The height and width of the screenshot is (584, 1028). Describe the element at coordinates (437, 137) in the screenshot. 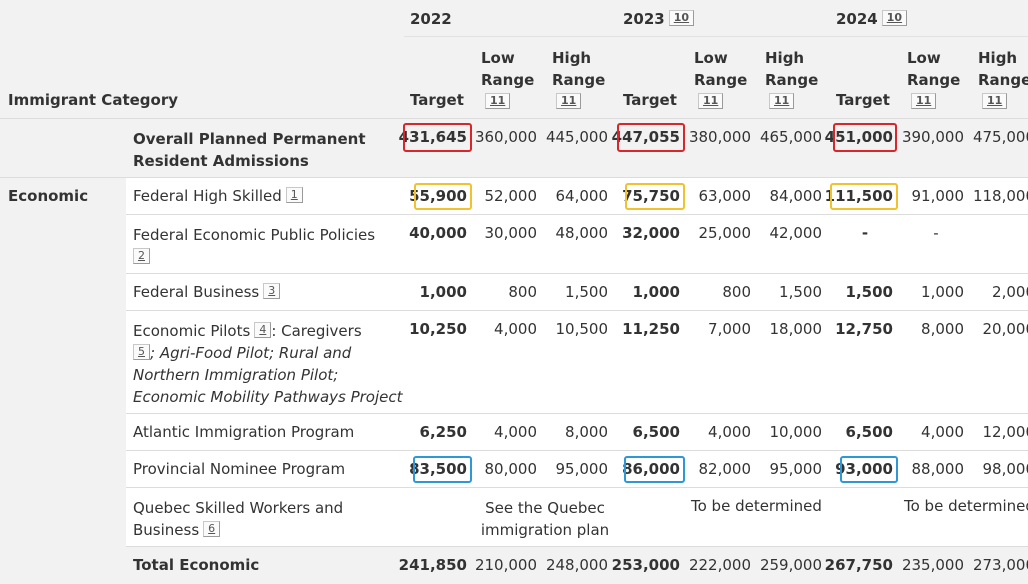

I see `highlight-box-overall-2022` at that location.